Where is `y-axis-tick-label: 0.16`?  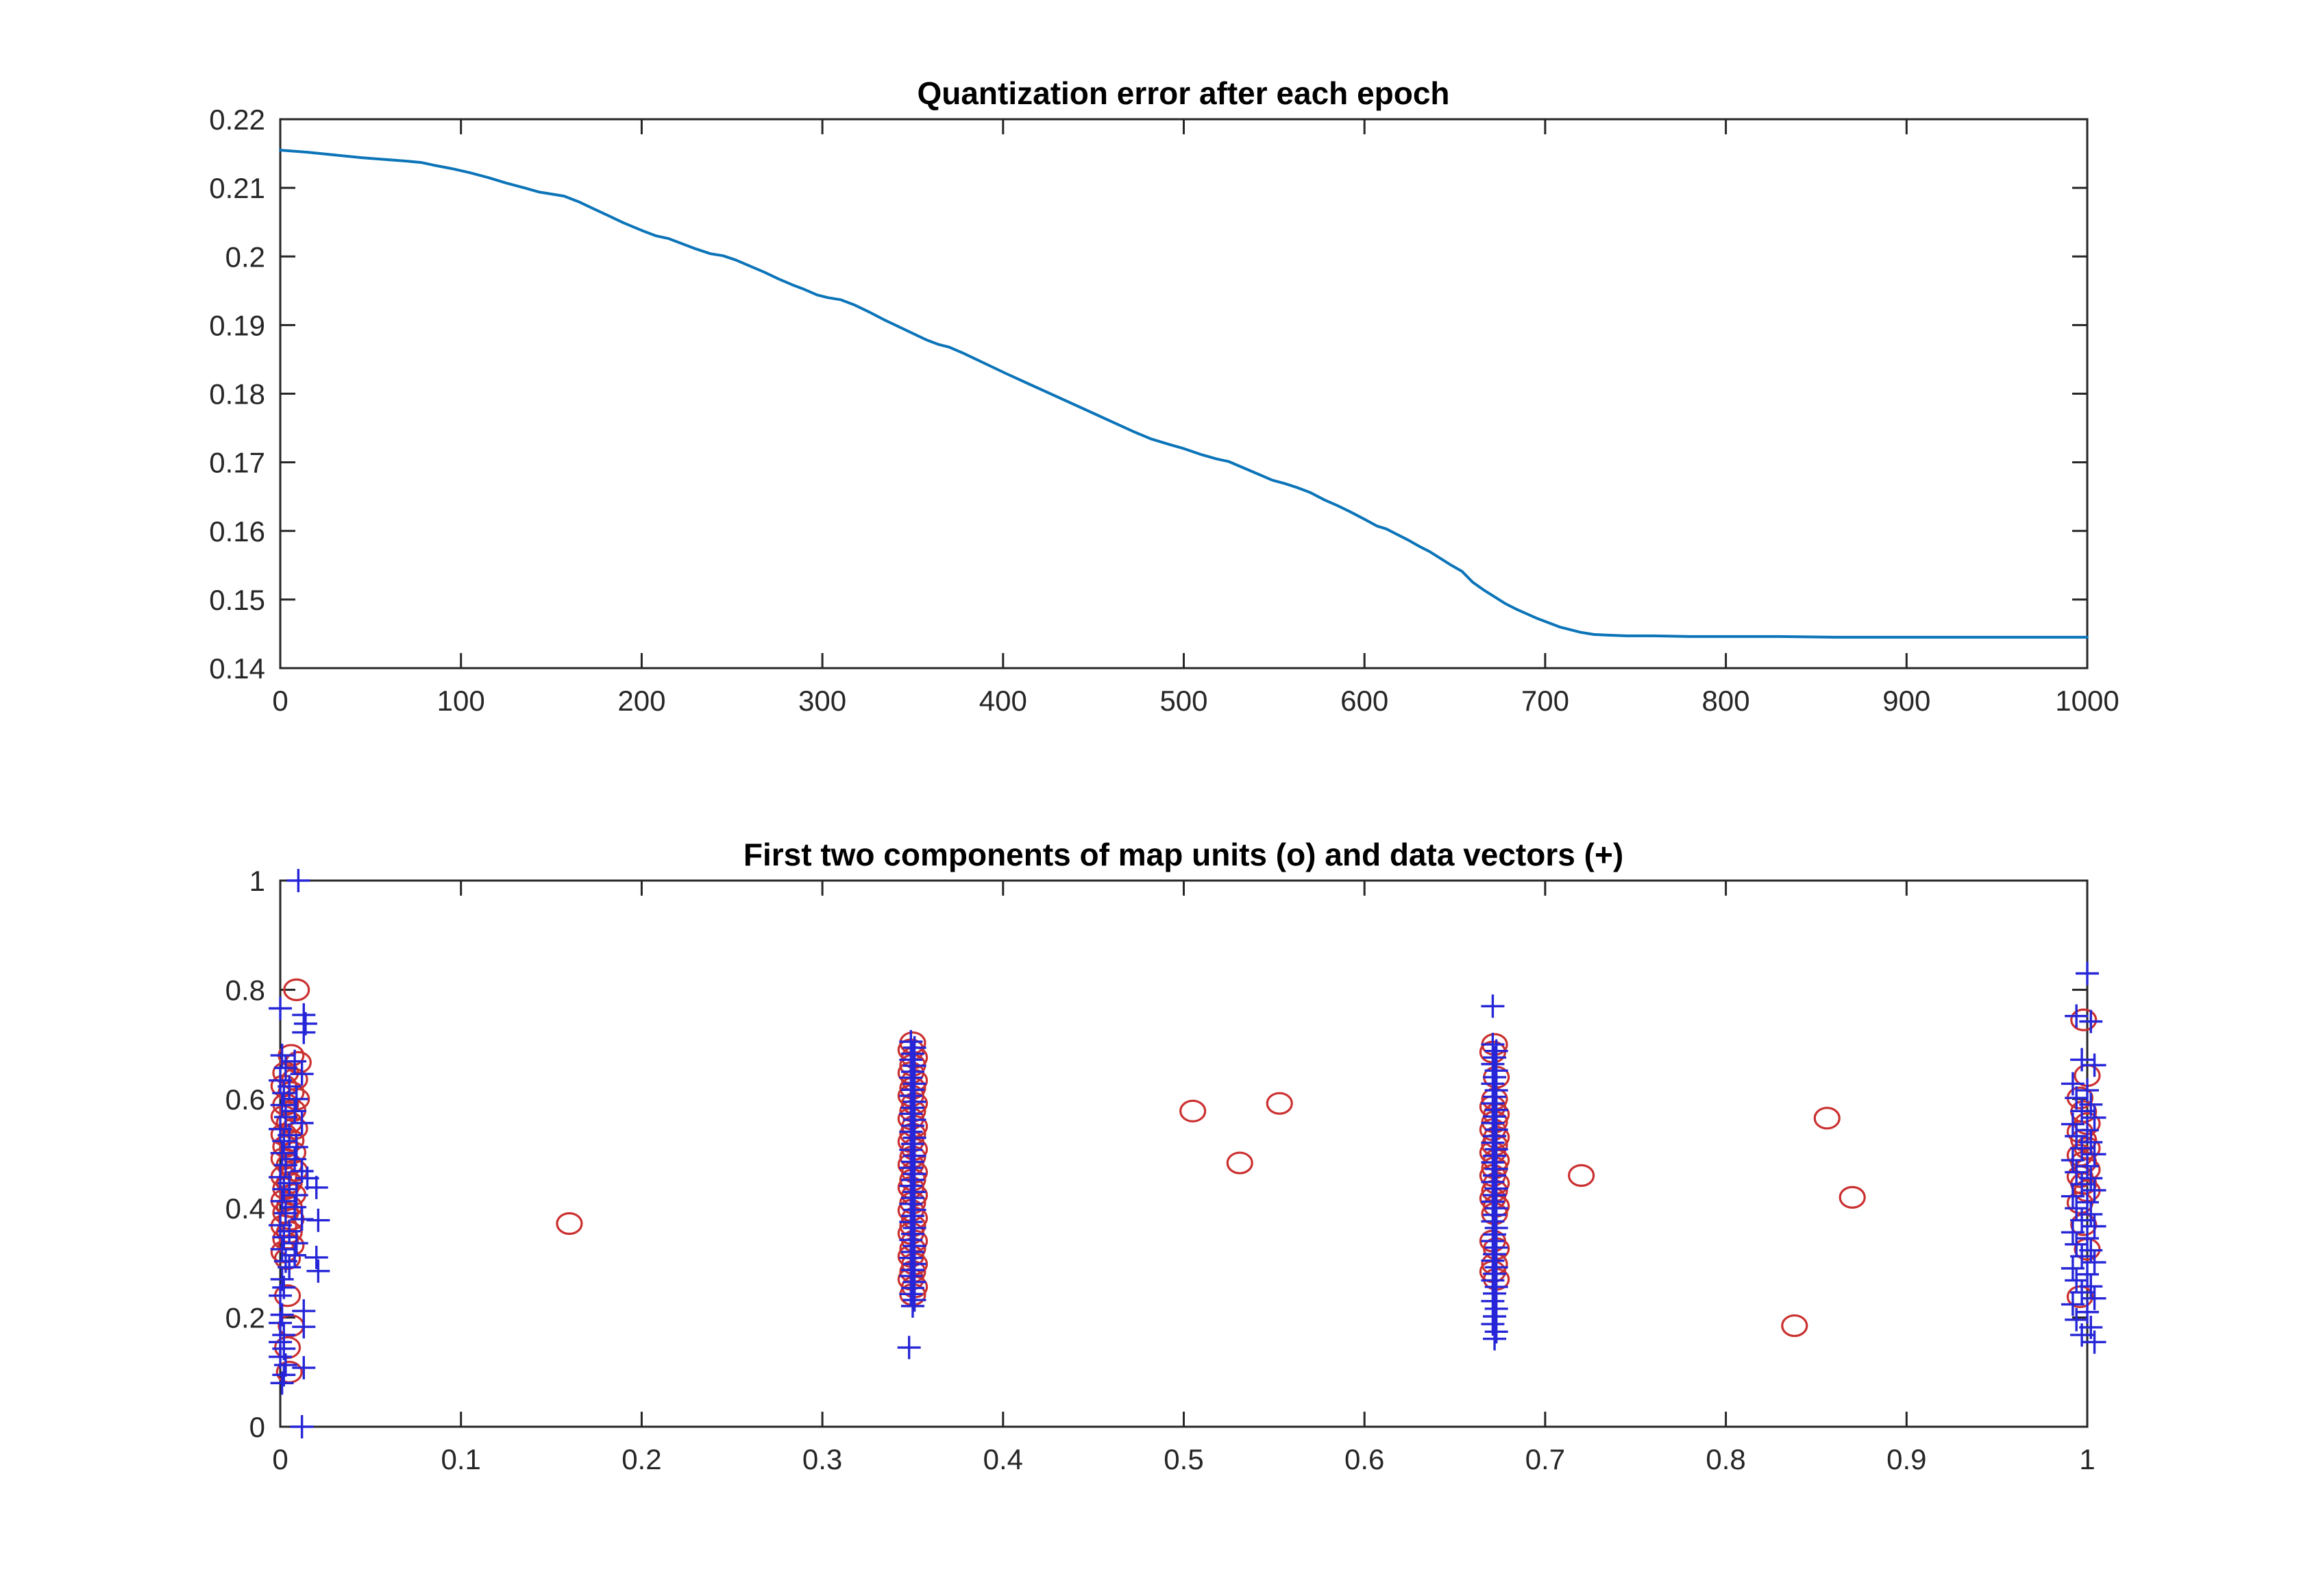
y-axis-tick-label: 0.16 is located at coordinates (237, 531).